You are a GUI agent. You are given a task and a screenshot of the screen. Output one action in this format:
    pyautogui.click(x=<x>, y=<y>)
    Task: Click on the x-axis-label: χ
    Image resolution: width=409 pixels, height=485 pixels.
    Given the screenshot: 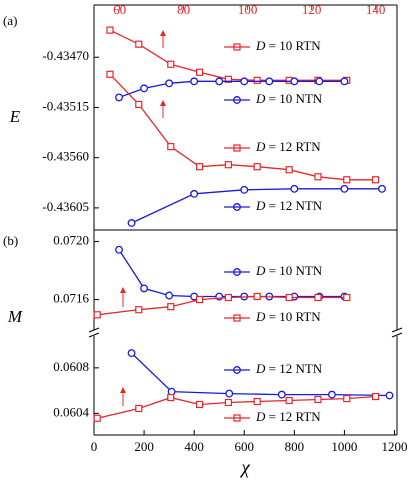 What is the action you would take?
    pyautogui.click(x=244, y=467)
    